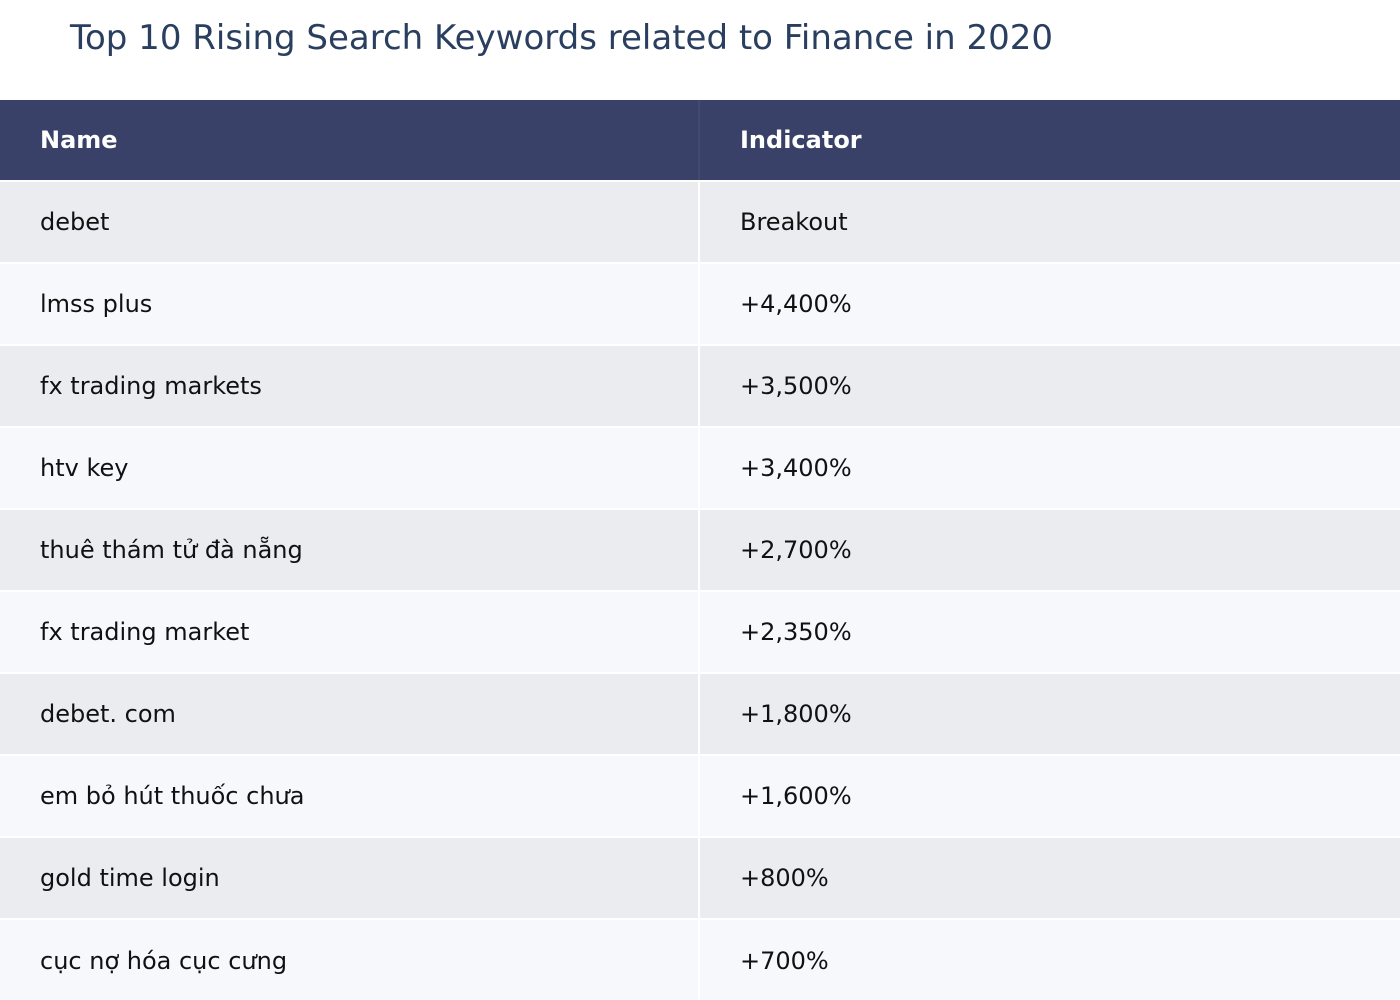 The height and width of the screenshot is (1000, 1400). Describe the element at coordinates (350, 386) in the screenshot. I see `cell-name: fx trading markets` at that location.